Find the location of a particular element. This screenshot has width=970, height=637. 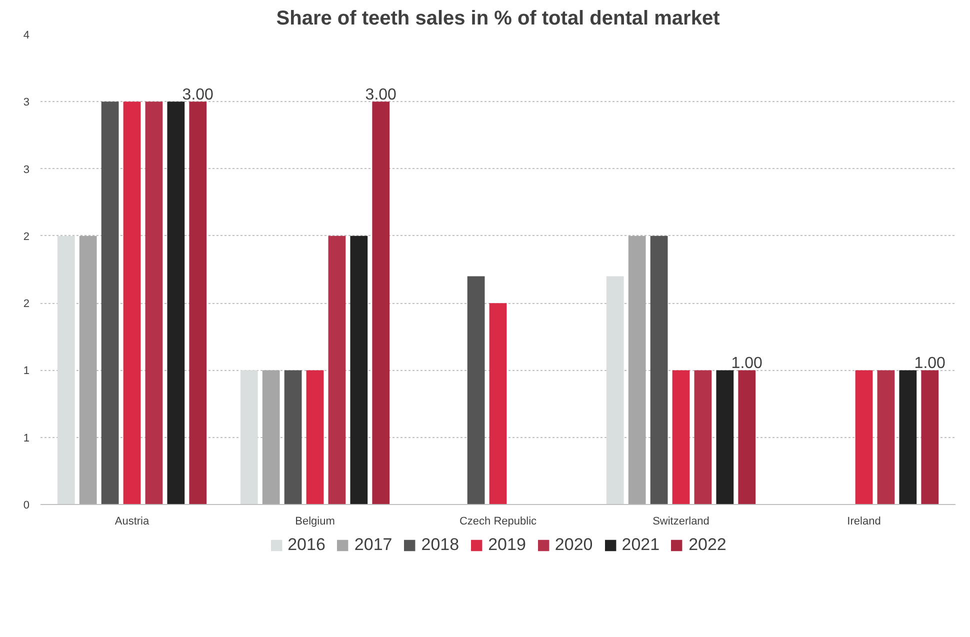

legend-label: 2016 is located at coordinates (307, 545).